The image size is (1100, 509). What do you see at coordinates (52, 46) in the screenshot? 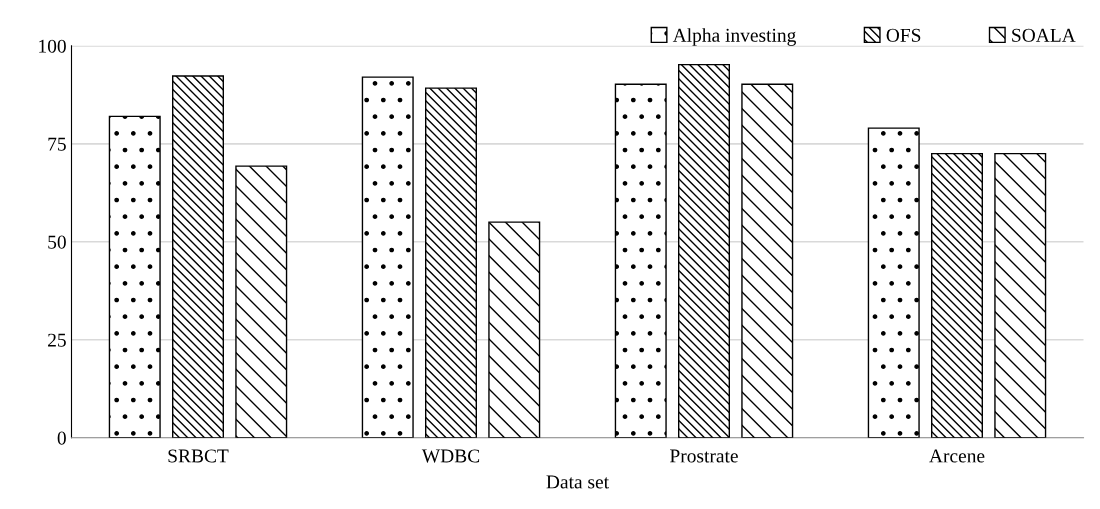
I see `y-tick-label: 100` at bounding box center [52, 46].